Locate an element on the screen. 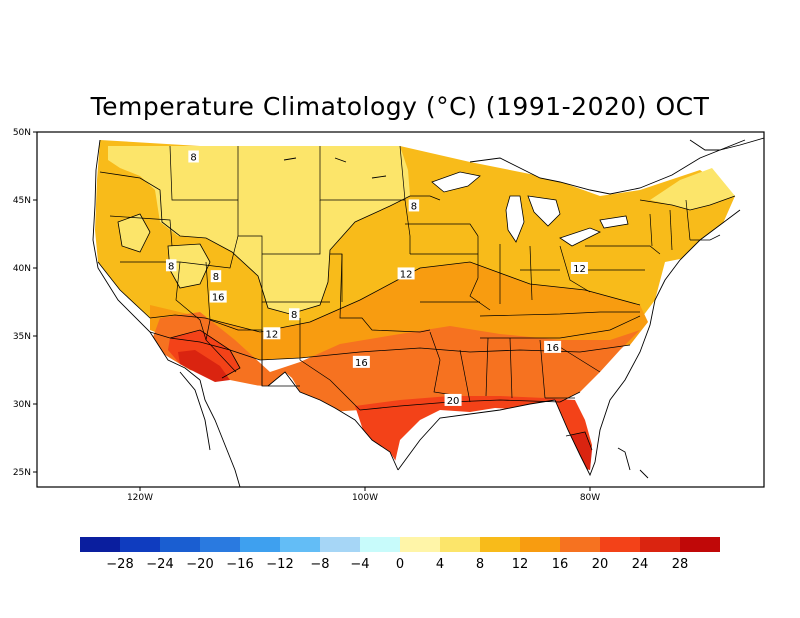  colorbar-label: 0 is located at coordinates (400, 564).